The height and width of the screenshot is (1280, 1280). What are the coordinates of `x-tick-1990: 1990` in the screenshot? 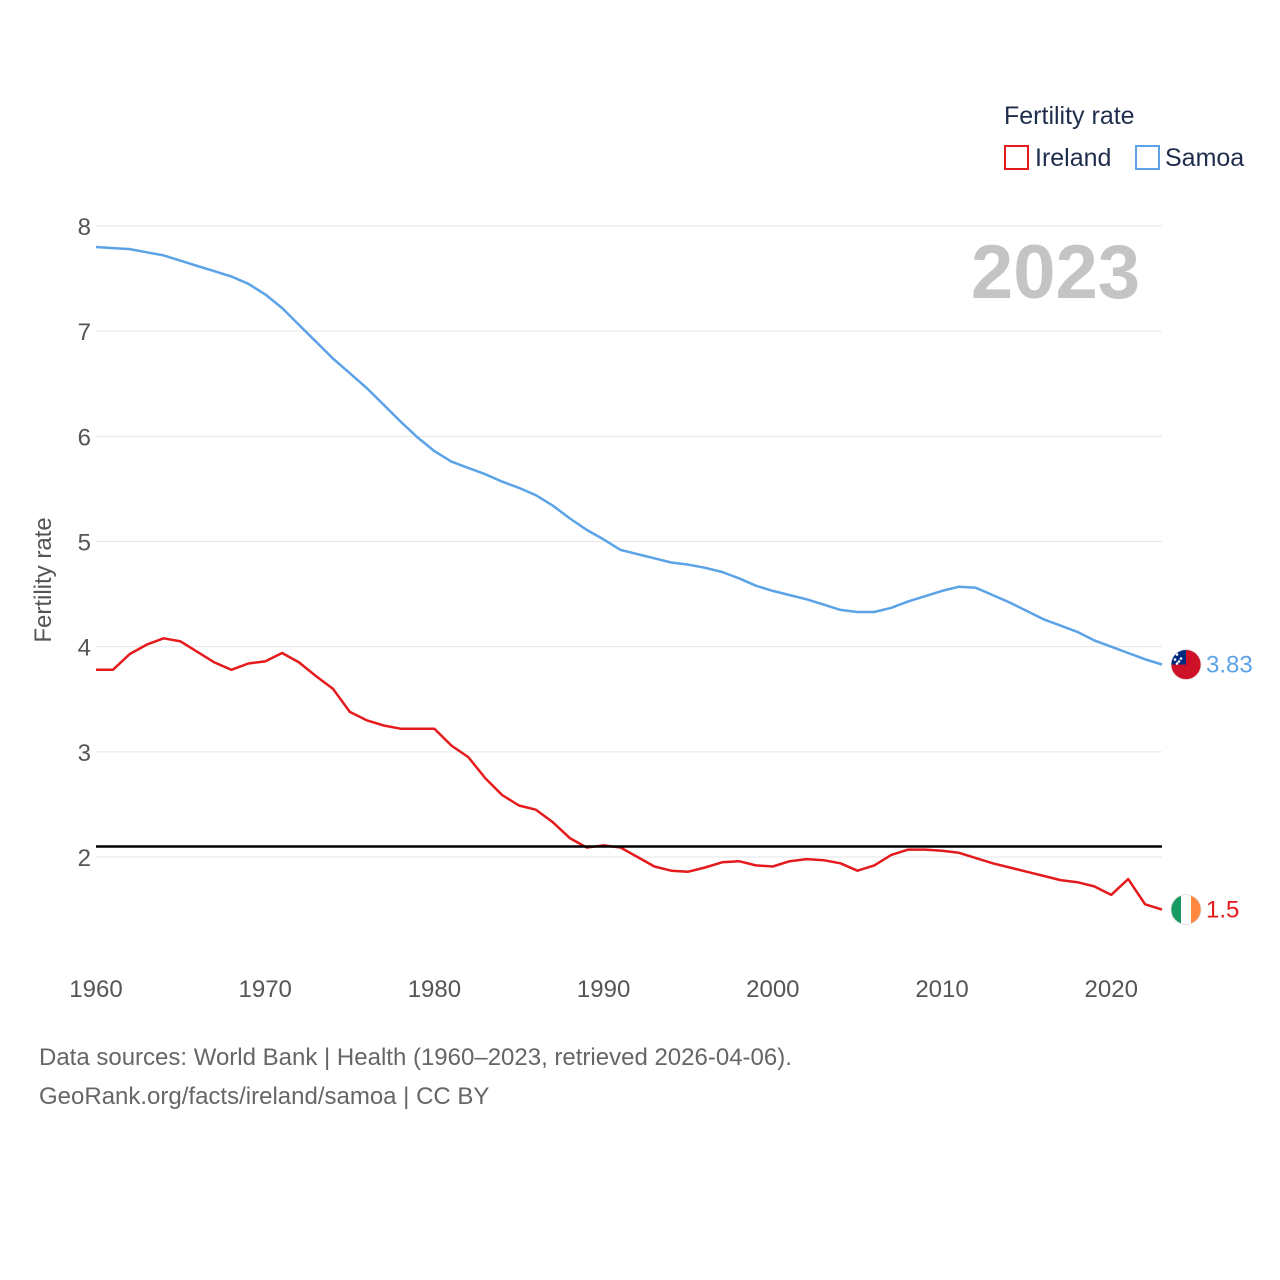 It's located at (603, 989).